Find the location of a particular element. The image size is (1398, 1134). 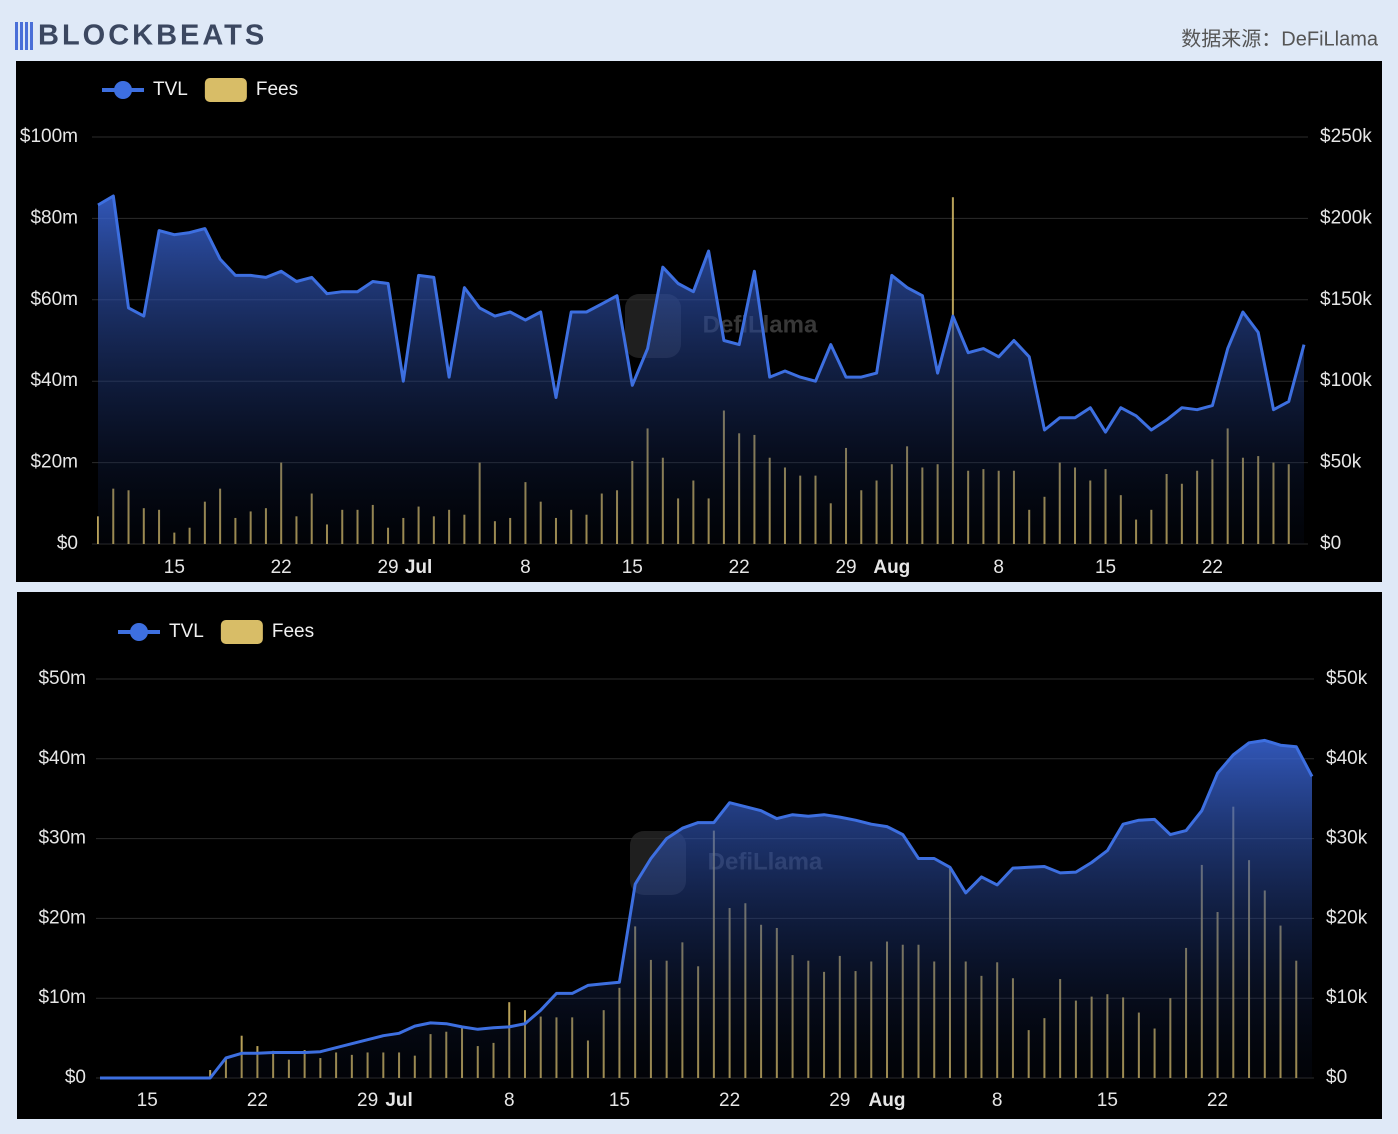

y2-tick-label: $200k is located at coordinates (1346, 217).